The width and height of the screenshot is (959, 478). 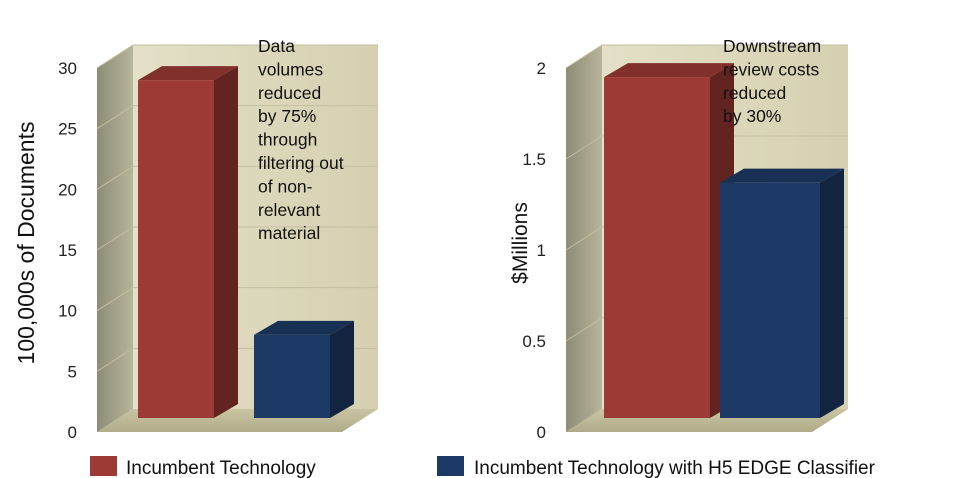 I want to click on annotation-line: Data, so click(x=276, y=46).